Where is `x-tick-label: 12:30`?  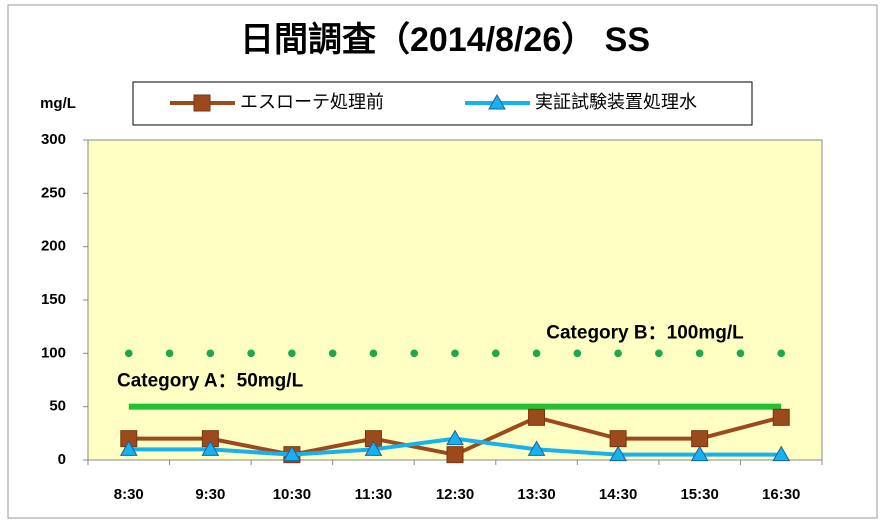 x-tick-label: 12:30 is located at coordinates (455, 494).